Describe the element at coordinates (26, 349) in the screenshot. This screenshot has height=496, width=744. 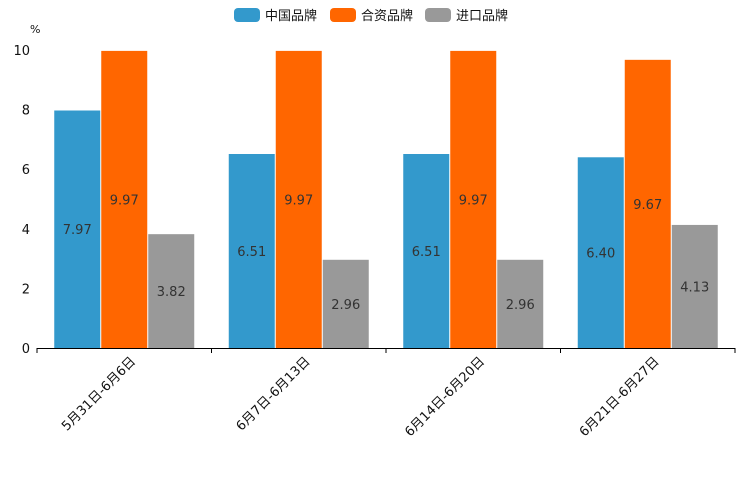
I see `y-tick-label: 0` at that location.